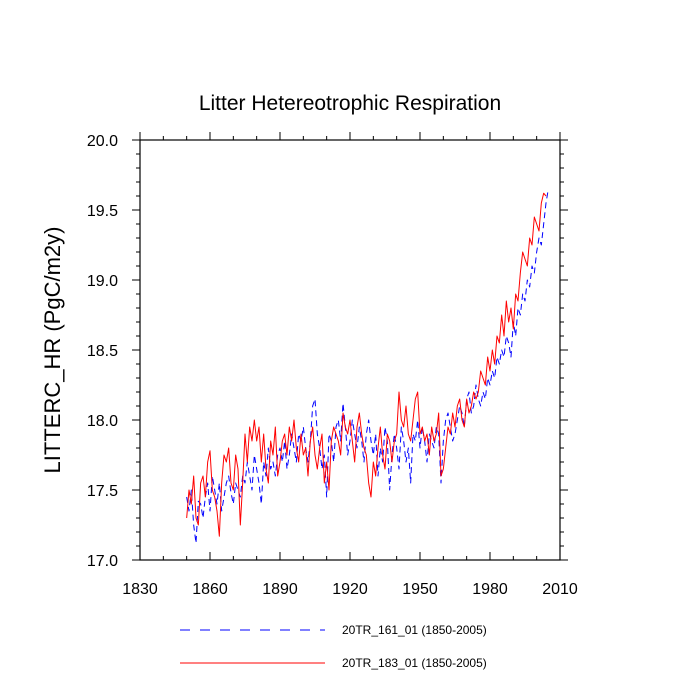 Image resolution: width=700 pixels, height=700 pixels. What do you see at coordinates (350, 103) in the screenshot?
I see `chart-title: Litter Hetereotrophic Respiration` at bounding box center [350, 103].